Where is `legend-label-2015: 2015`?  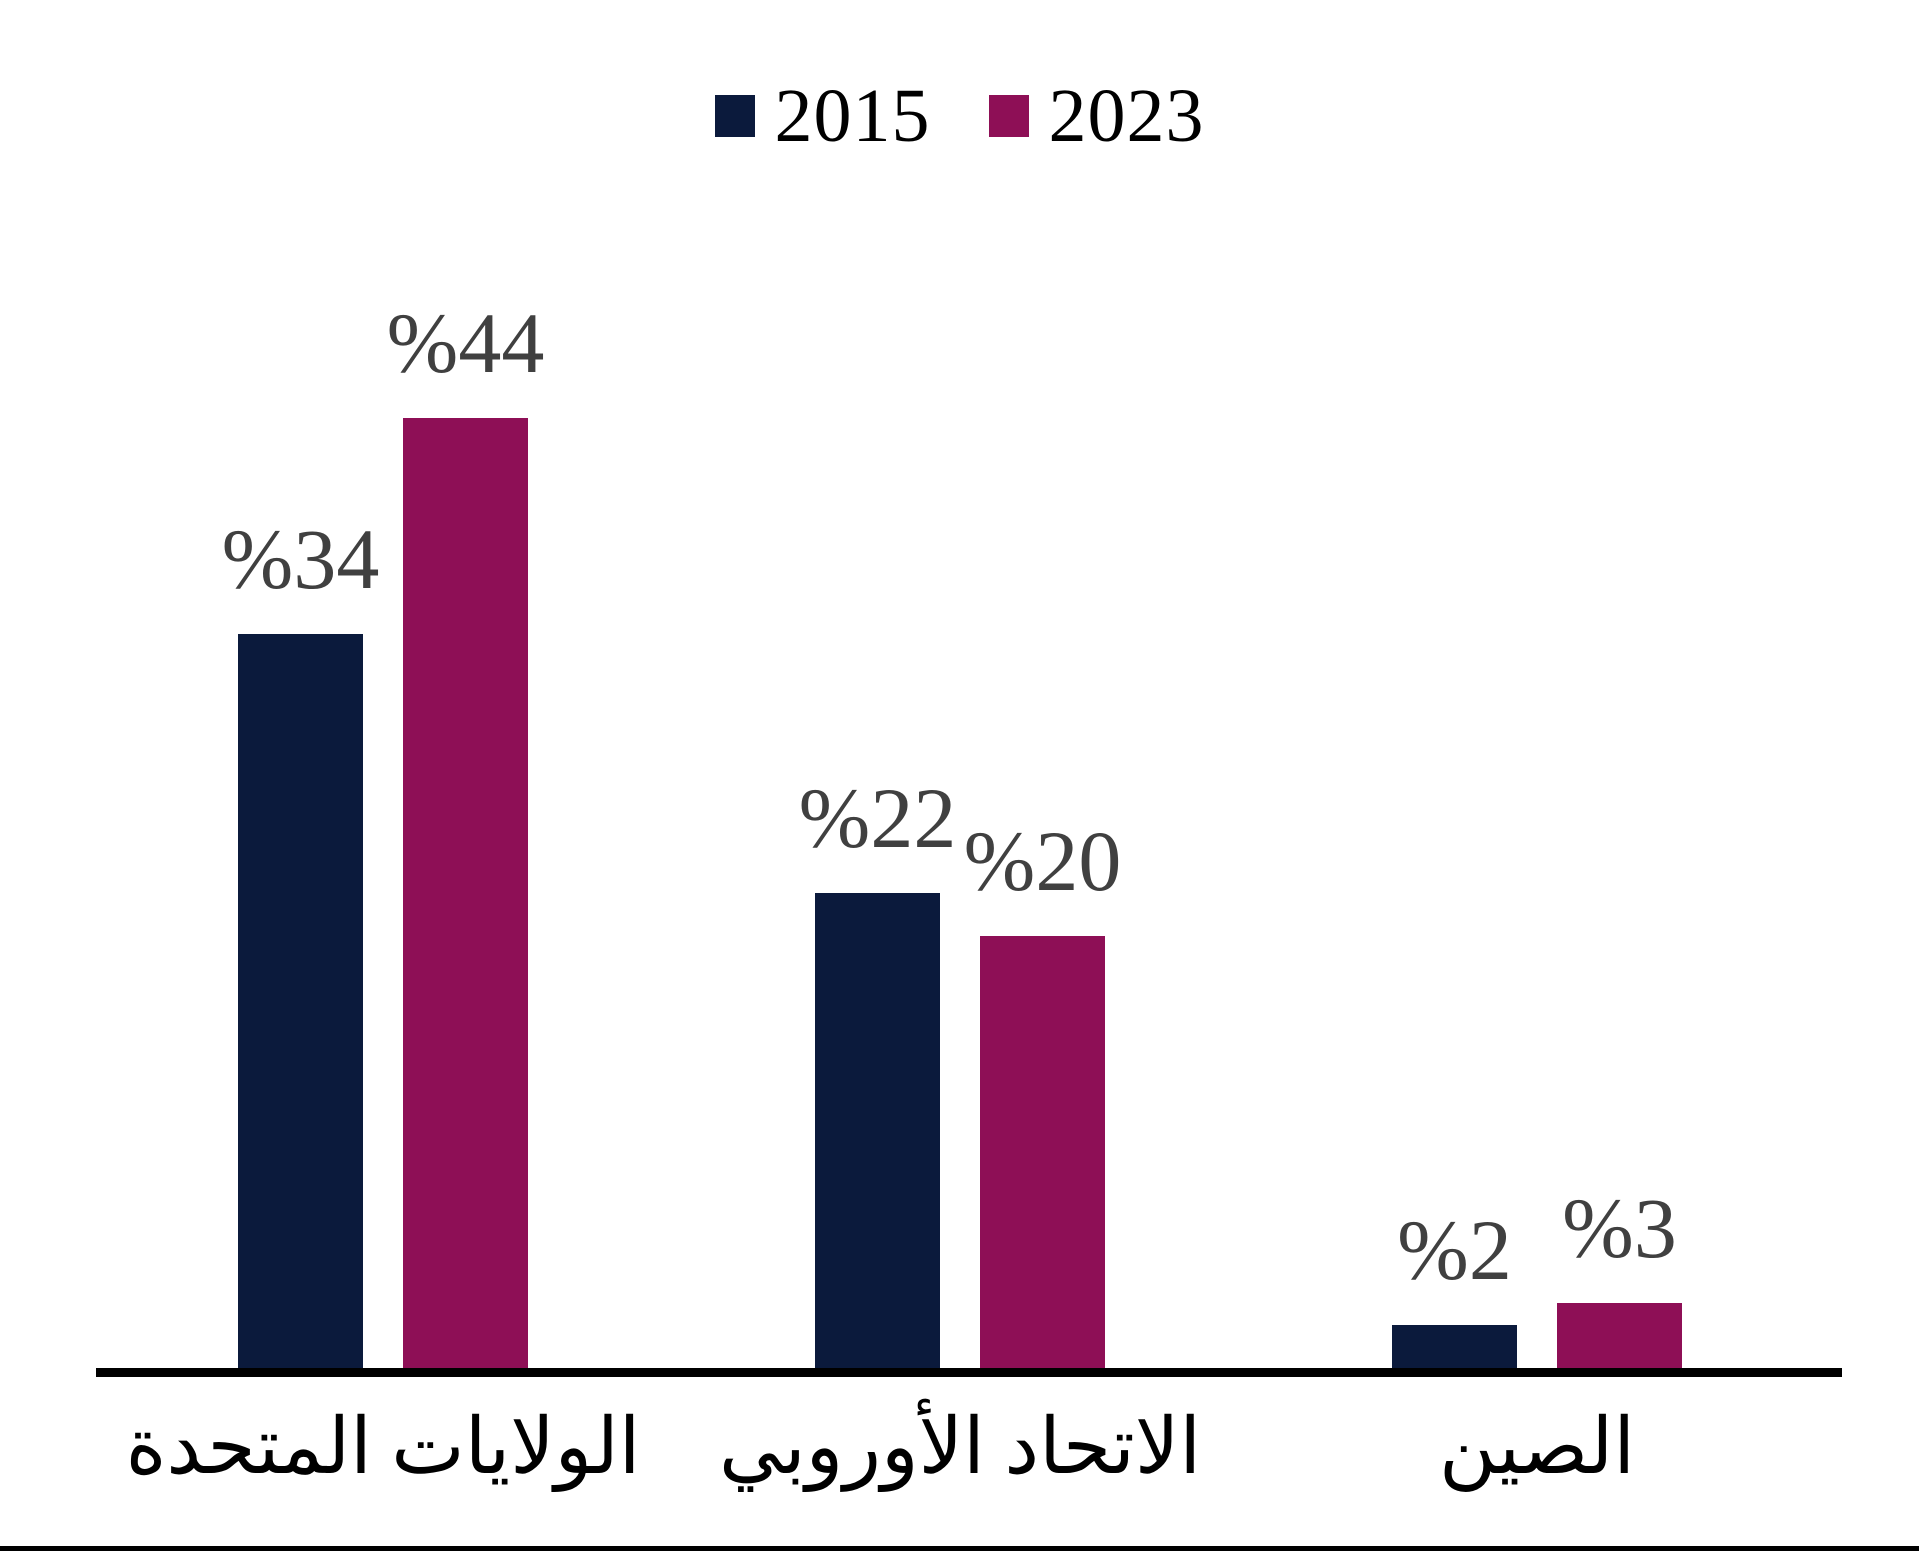 legend-label-2015: 2015 is located at coordinates (852, 116).